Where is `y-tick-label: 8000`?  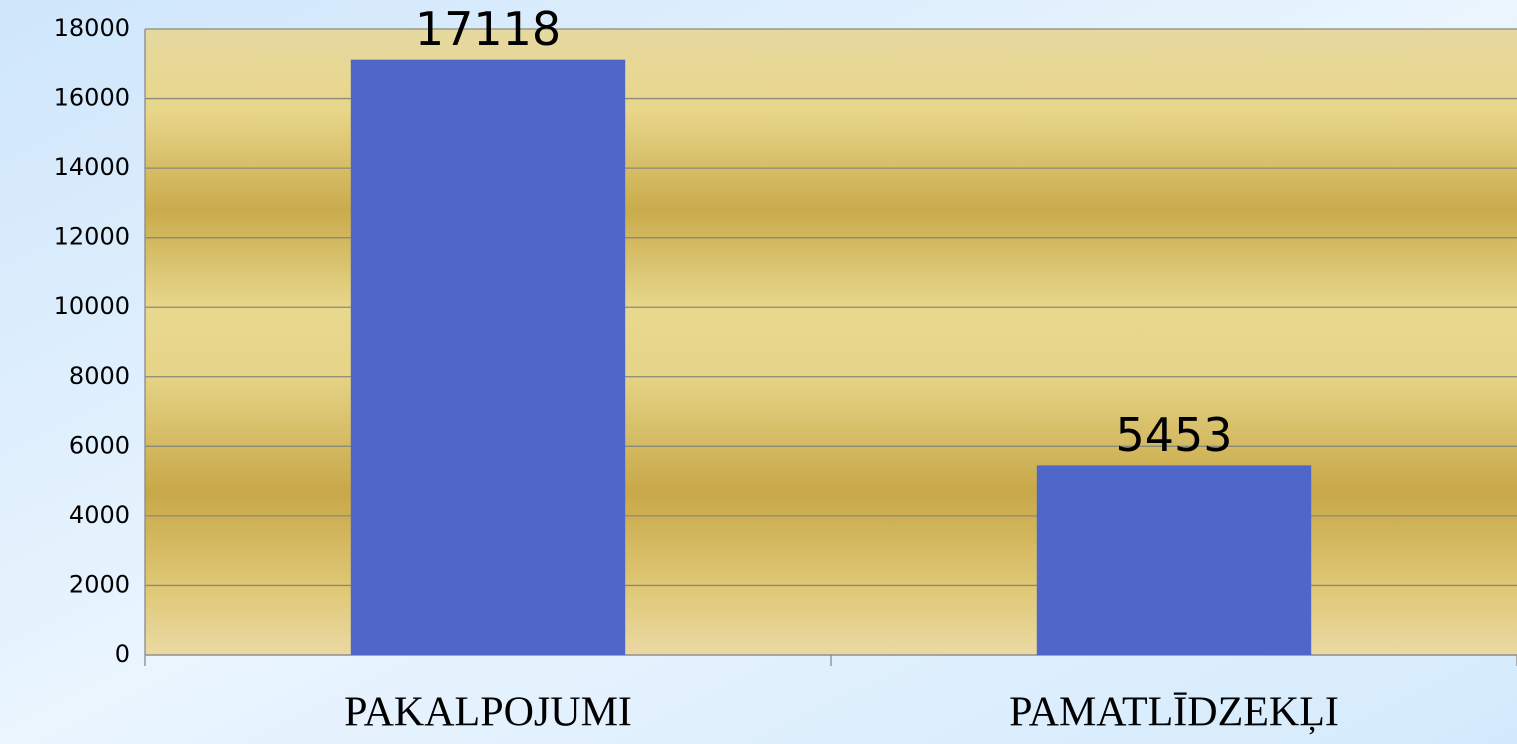 y-tick-label: 8000 is located at coordinates (99, 376).